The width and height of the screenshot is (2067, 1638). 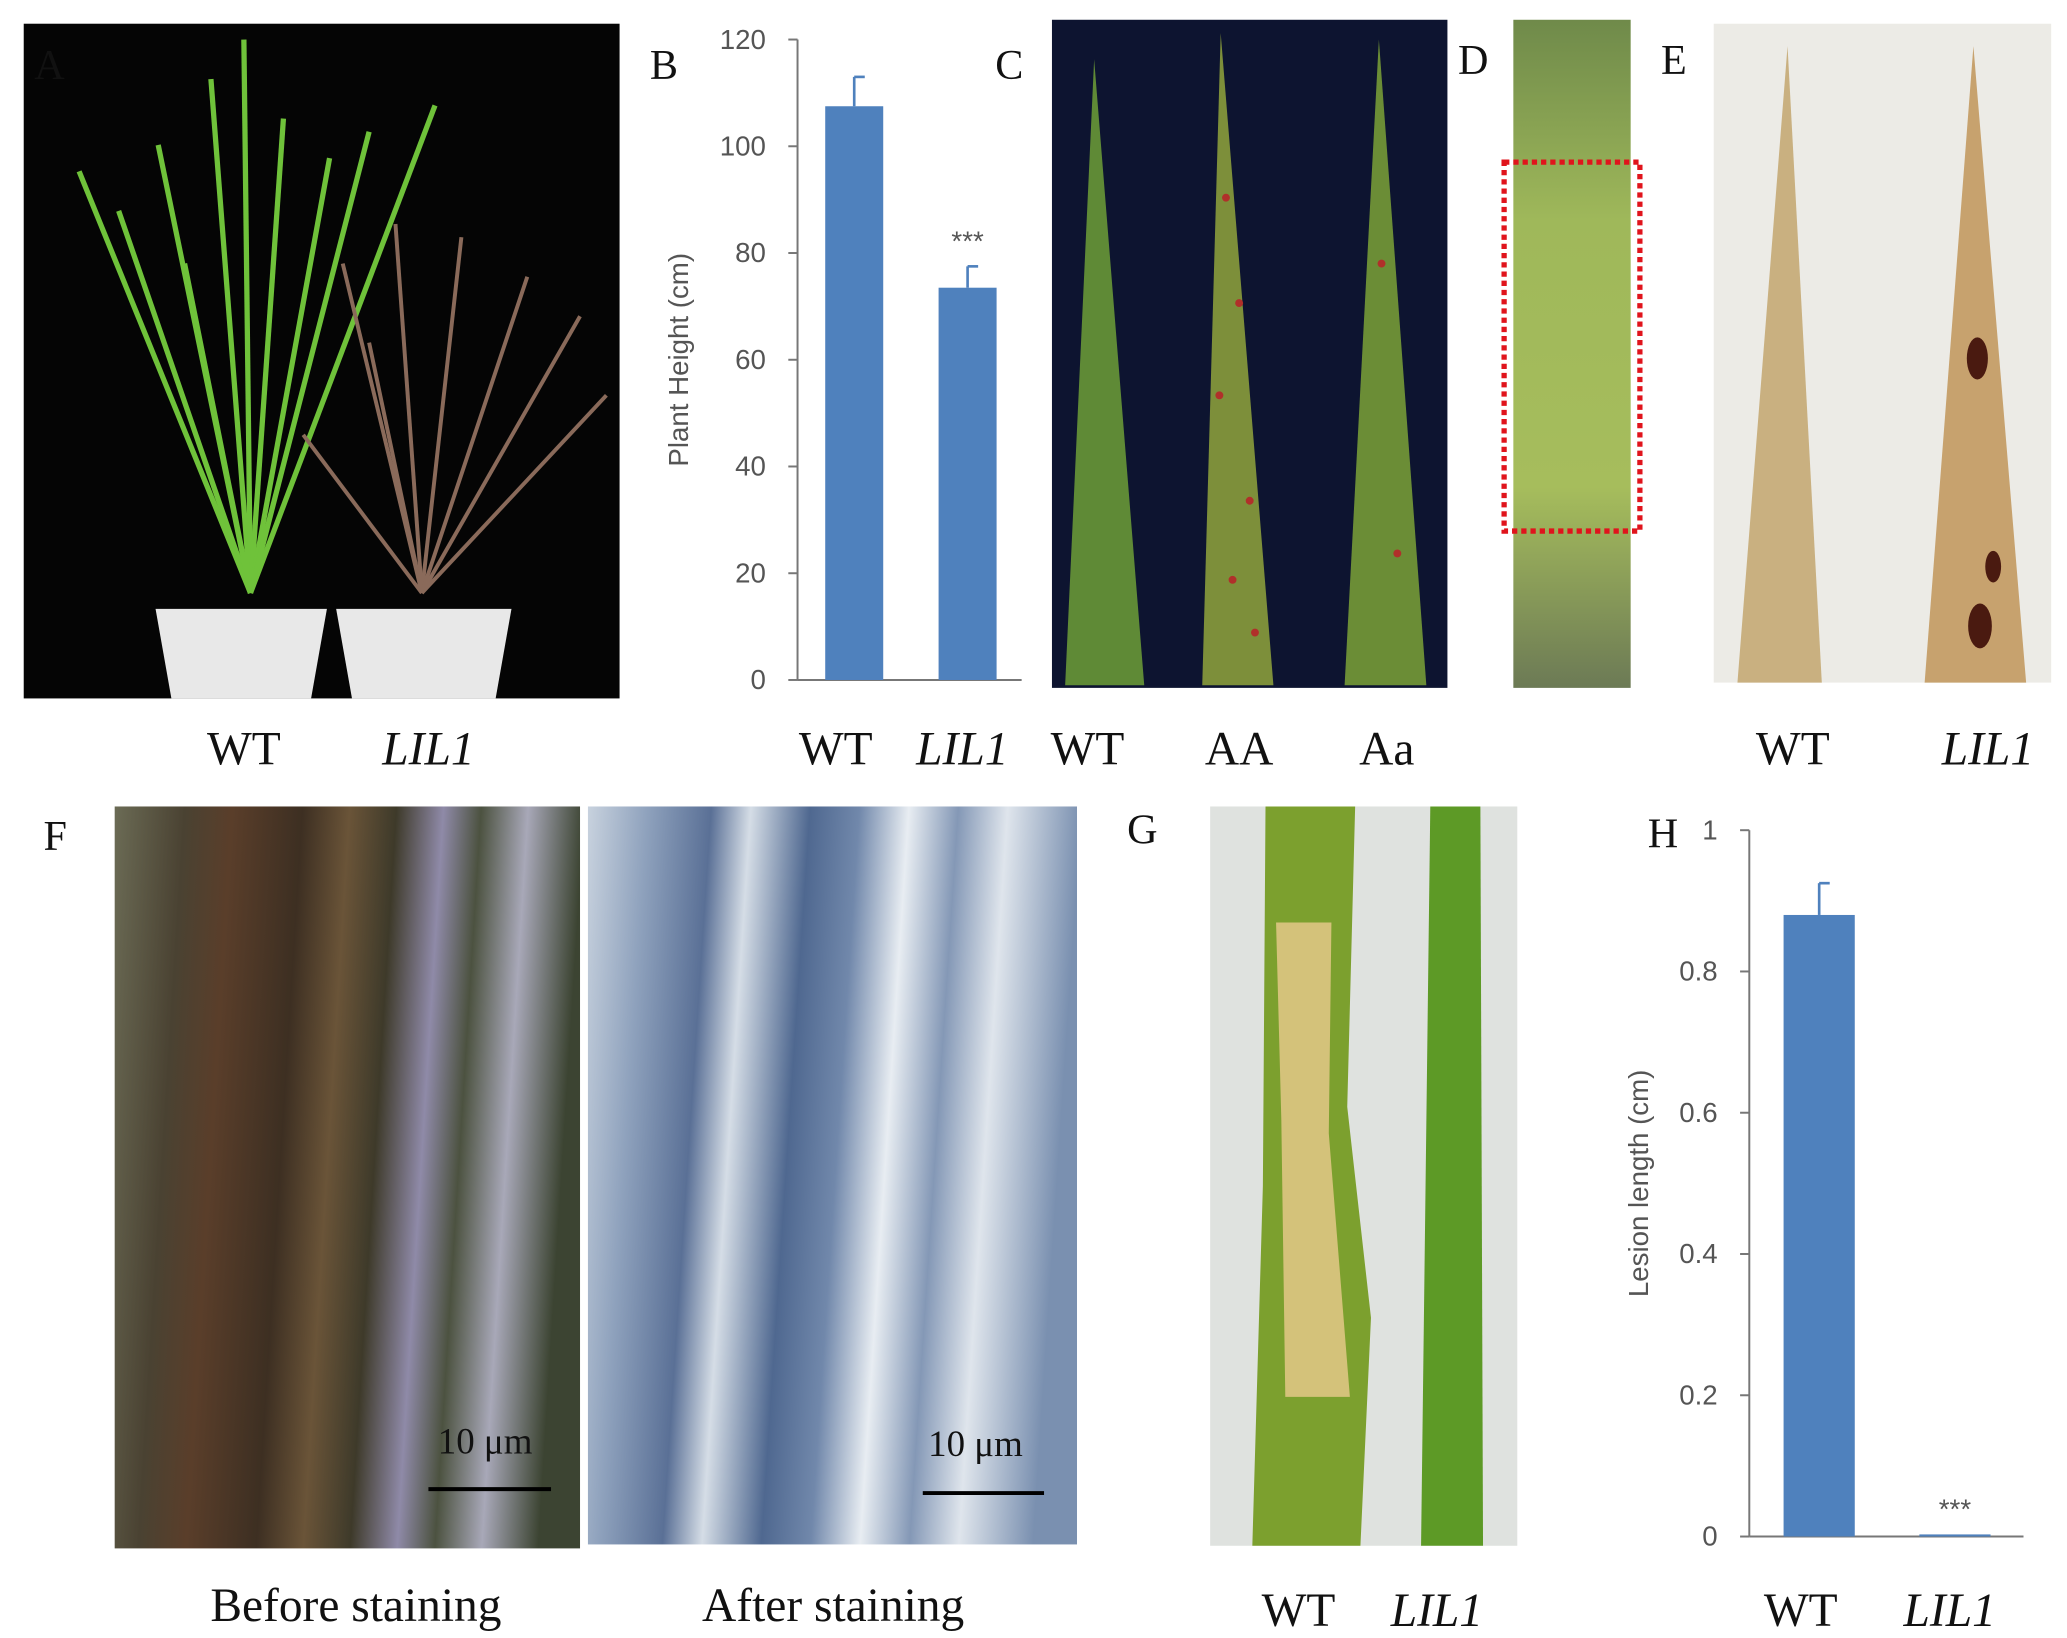 What do you see at coordinates (1663, 833) in the screenshot?
I see `panel-label: H` at bounding box center [1663, 833].